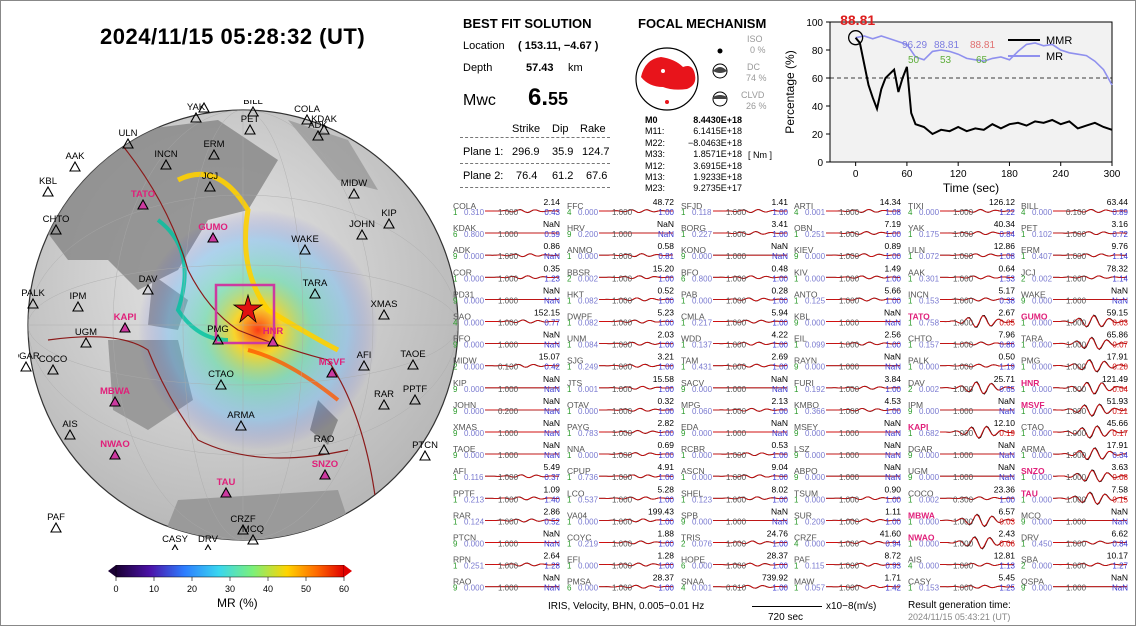 This screenshot has width=1136, height=626. Describe the element at coordinates (621, 539) in the screenshot. I see `waveform-cell: COYC 1.88 1 0.219 1.000 1.00` at that location.